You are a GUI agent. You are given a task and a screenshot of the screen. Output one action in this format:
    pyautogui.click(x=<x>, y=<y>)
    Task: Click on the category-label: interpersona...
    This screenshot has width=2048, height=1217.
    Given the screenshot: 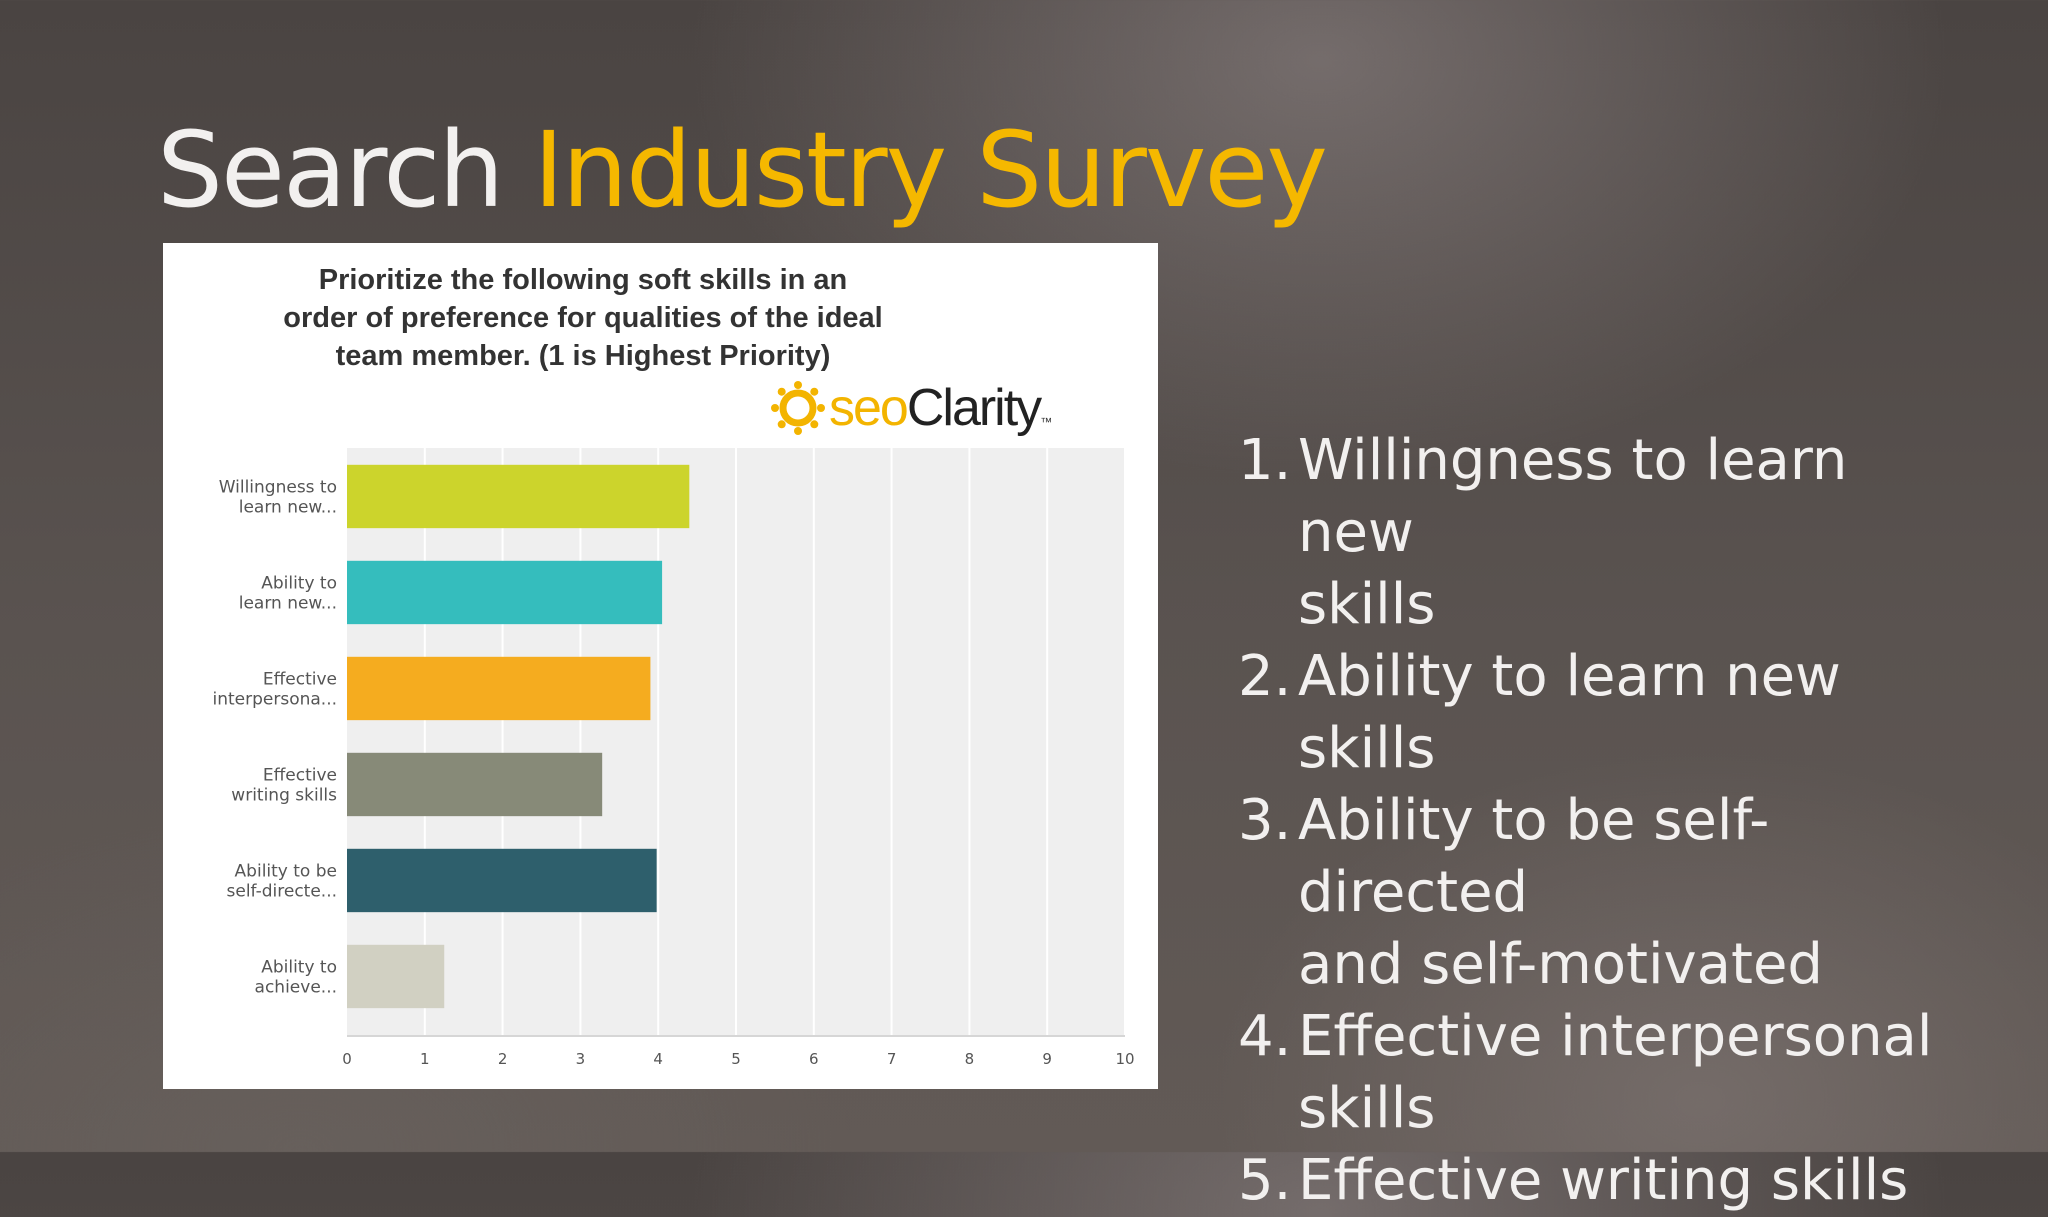 What is the action you would take?
    pyautogui.click(x=274, y=699)
    